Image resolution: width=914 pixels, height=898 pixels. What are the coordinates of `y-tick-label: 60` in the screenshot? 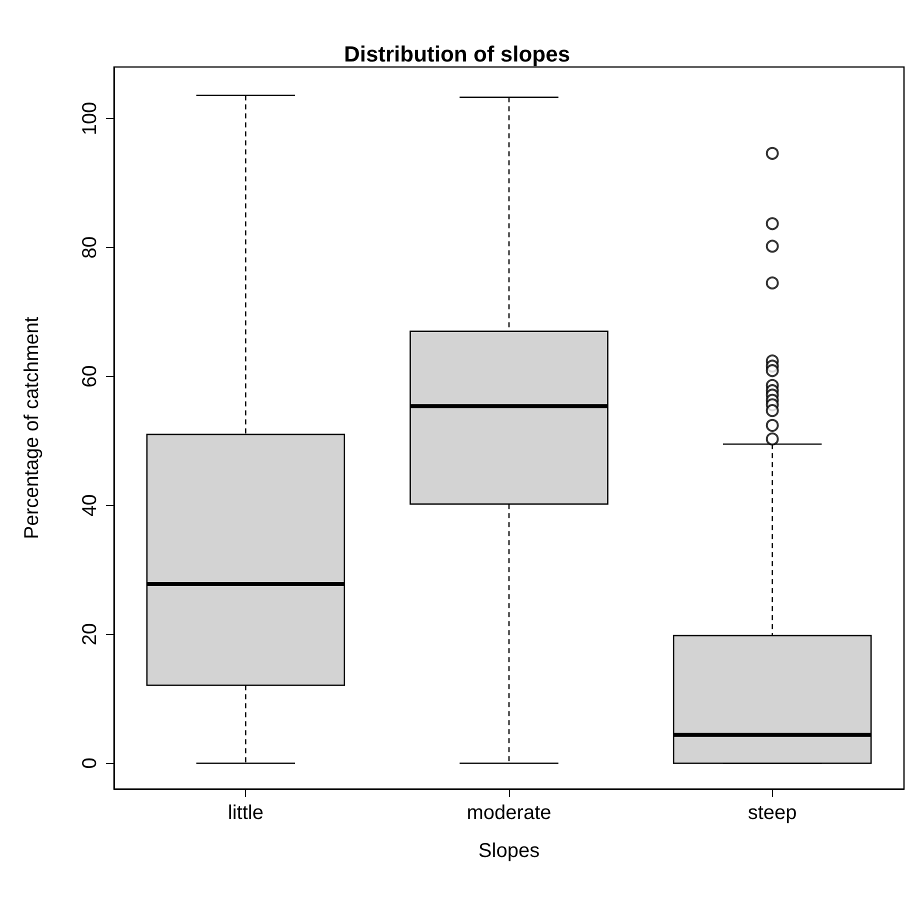 It's located at (90, 376).